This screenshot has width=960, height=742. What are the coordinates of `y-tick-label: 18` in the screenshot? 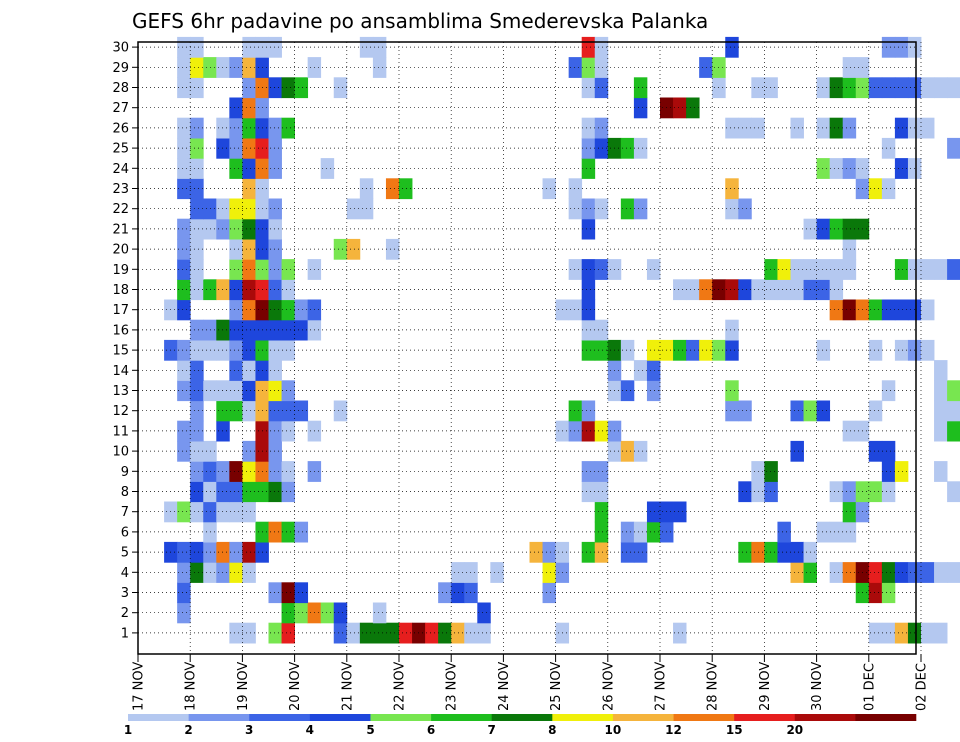 It's located at (120, 290).